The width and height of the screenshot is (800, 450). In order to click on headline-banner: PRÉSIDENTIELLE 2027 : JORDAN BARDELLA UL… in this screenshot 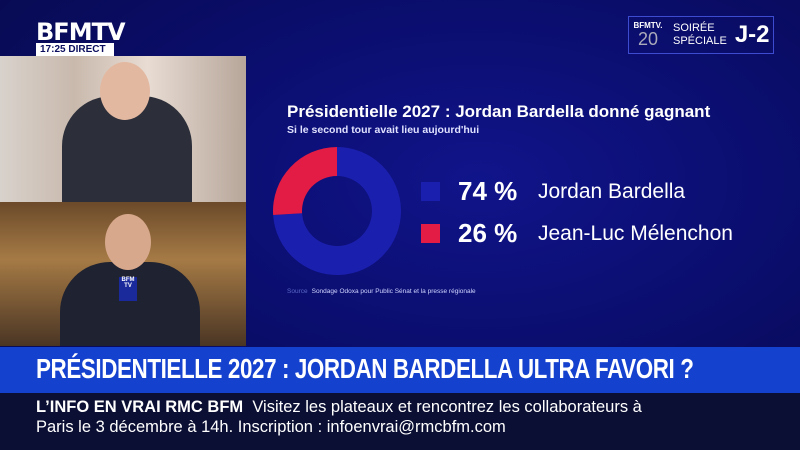, I will do `click(400, 370)`.